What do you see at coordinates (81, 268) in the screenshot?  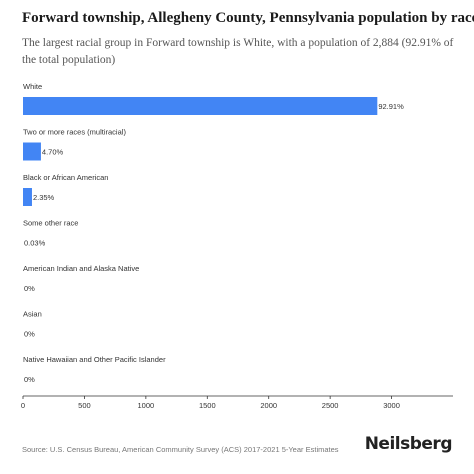 I see `category-label: American Indian and Alaska Native` at bounding box center [81, 268].